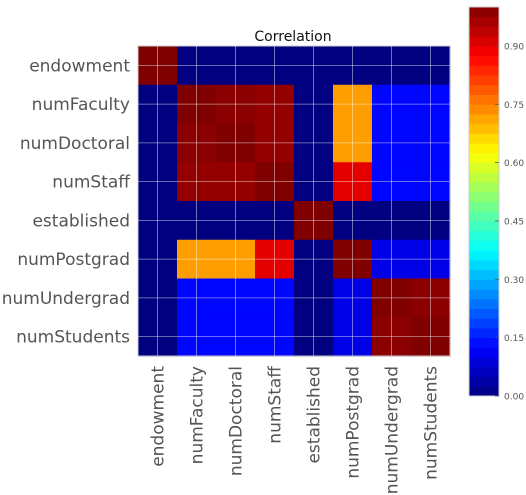 The width and height of the screenshot is (526, 495). What do you see at coordinates (514, 47) in the screenshot?
I see `colorbar-tick-label: 0.90` at bounding box center [514, 47].